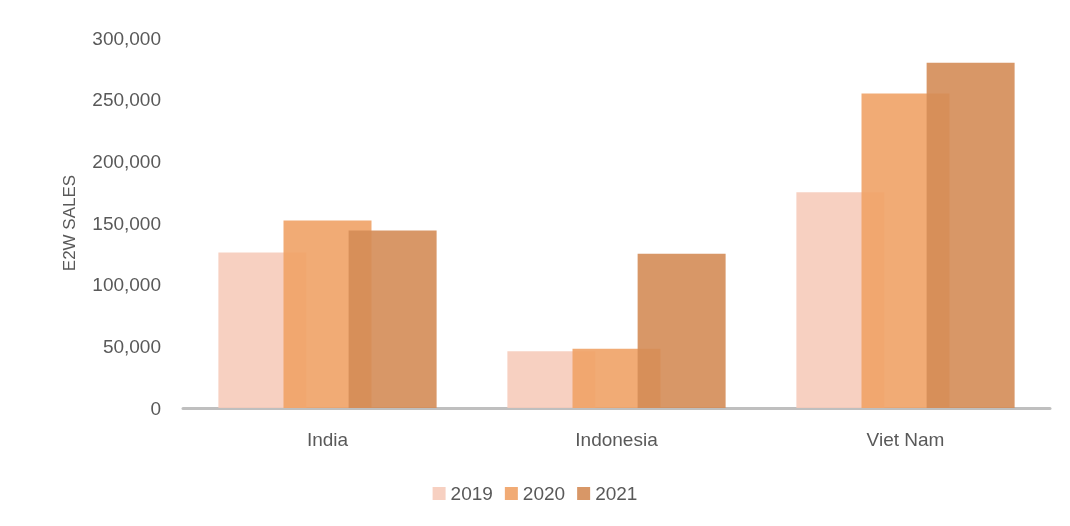 Image resolution: width=1070 pixels, height=526 pixels. What do you see at coordinates (126, 38) in the screenshot?
I see `y-tick-label: 300,000` at bounding box center [126, 38].